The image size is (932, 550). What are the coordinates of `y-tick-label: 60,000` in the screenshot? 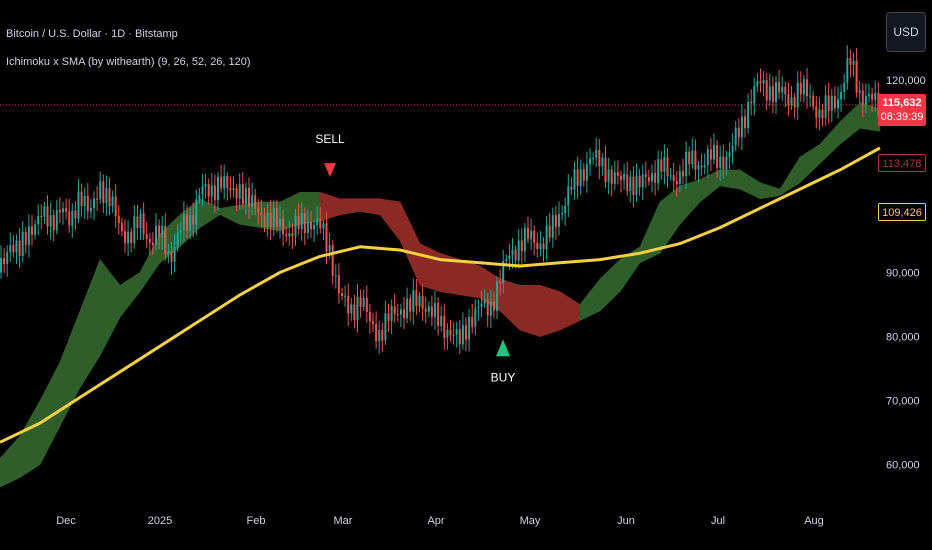 It's located at (903, 466).